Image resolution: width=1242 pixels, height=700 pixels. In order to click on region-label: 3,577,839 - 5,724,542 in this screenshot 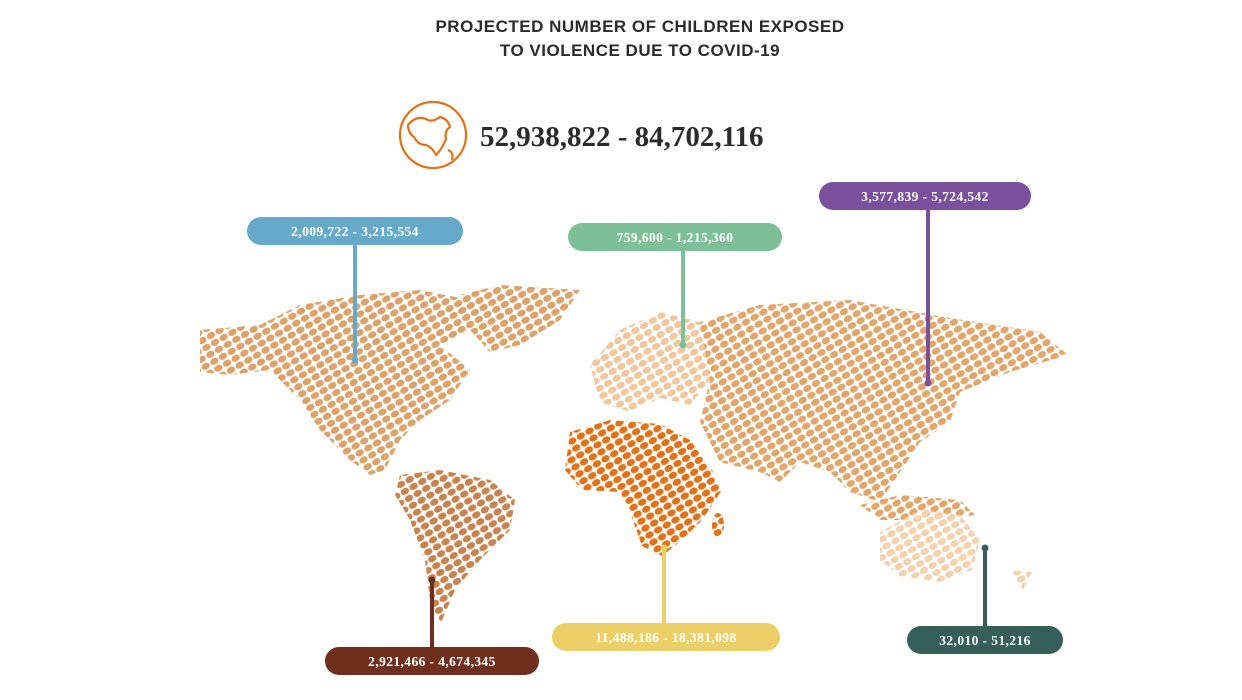, I will do `click(925, 196)`.